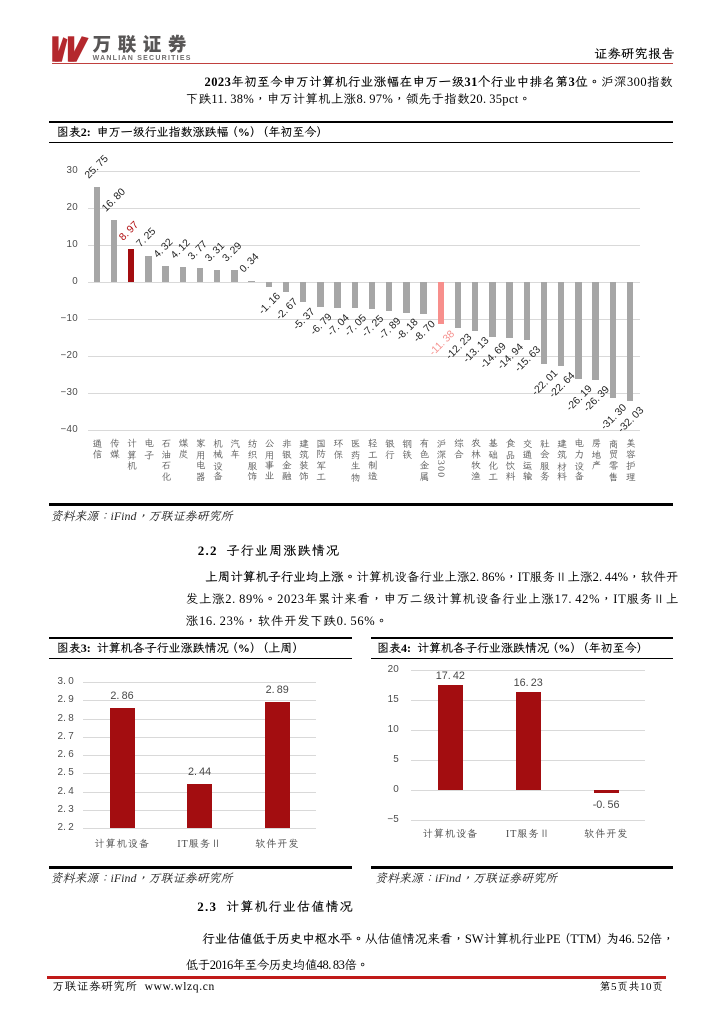  What do you see at coordinates (233, 253) in the screenshot?
I see `svg-text: 3. 29` at bounding box center [233, 253].